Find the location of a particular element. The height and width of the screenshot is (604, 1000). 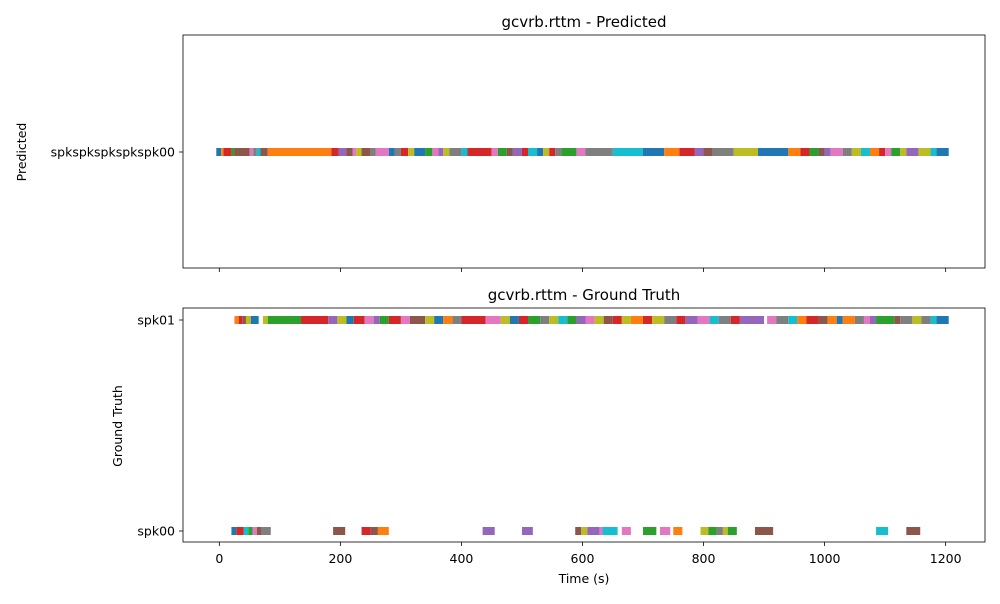

x-tick-label: 1000 is located at coordinates (825, 558).